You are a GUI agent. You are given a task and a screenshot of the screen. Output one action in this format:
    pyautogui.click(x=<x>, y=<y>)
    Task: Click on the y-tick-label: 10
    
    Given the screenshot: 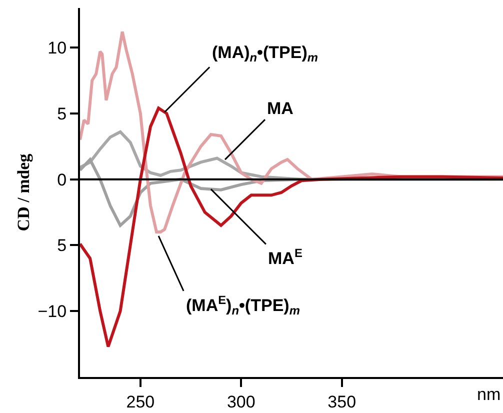 What is the action you would take?
    pyautogui.click(x=57, y=48)
    